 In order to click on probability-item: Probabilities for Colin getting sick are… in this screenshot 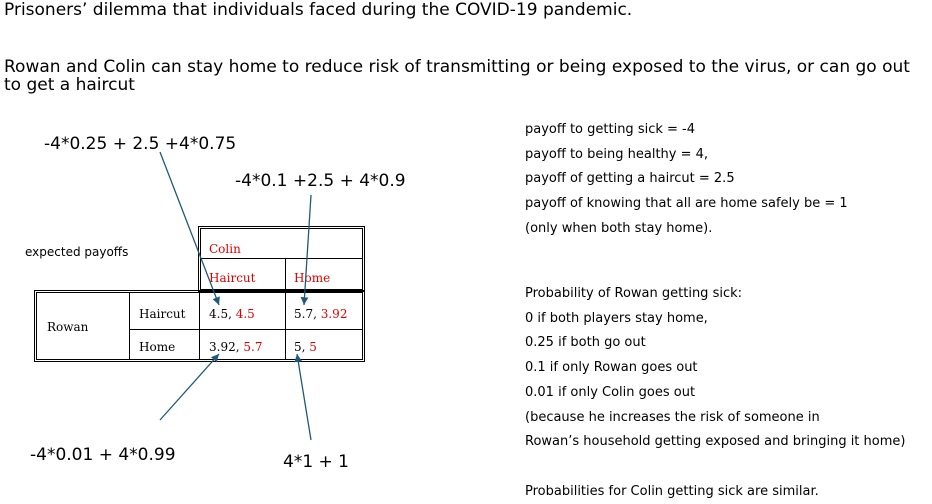, I will do `click(672, 491)`.